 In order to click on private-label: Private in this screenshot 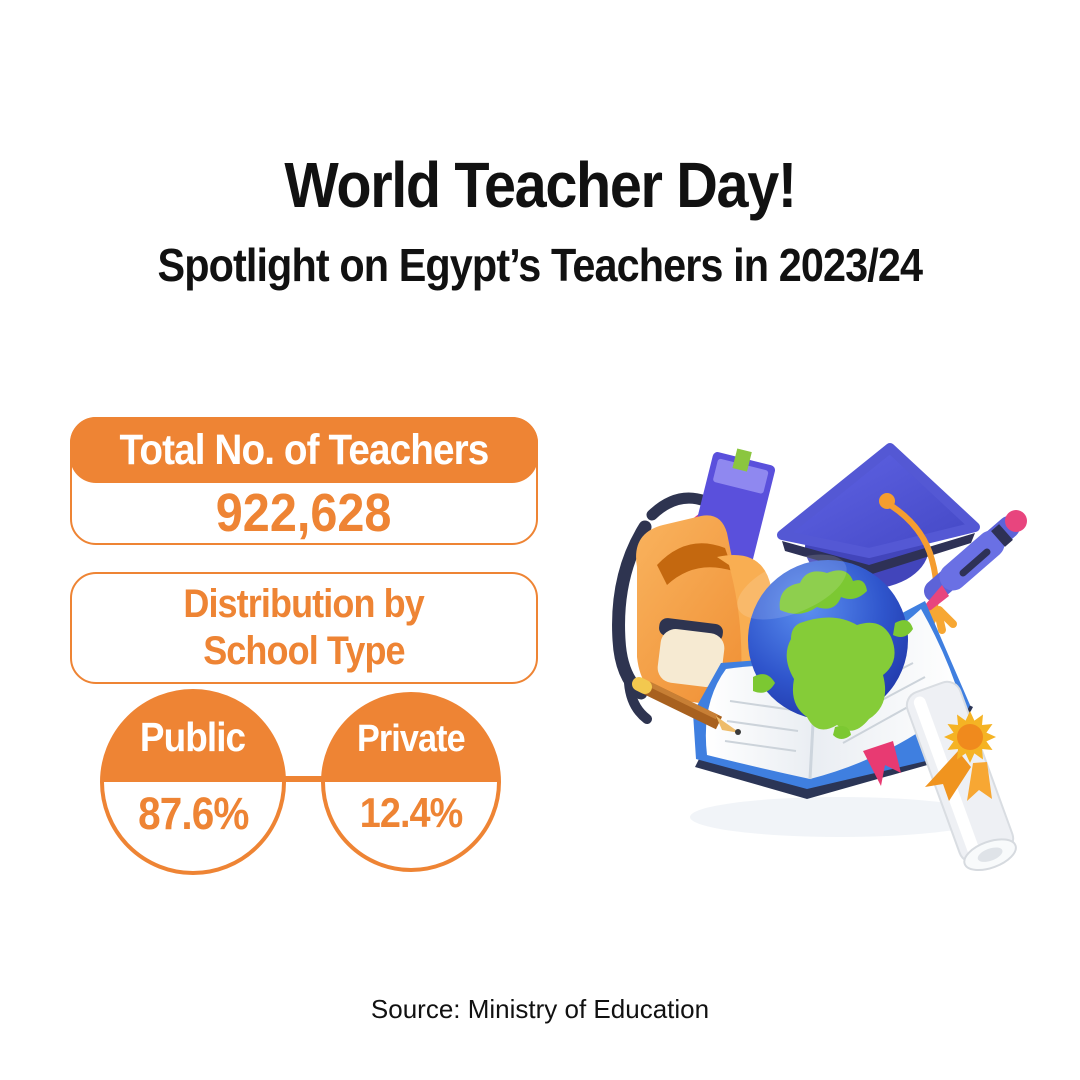, I will do `click(411, 739)`.